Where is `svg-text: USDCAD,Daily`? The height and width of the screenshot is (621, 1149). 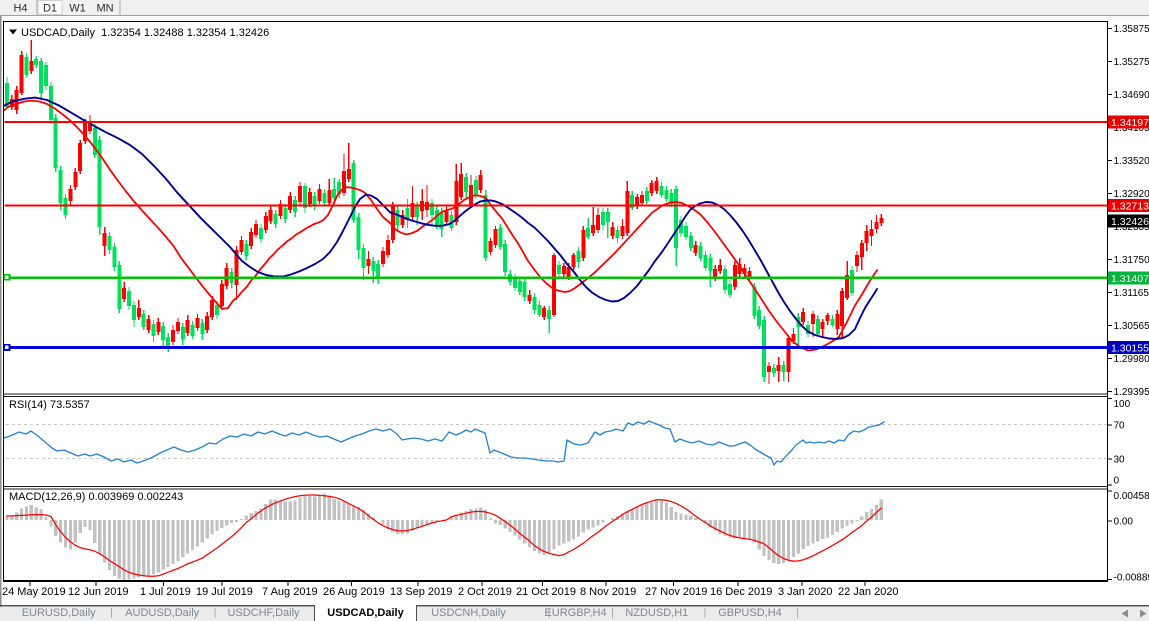 svg-text: USDCAD,Daily is located at coordinates (365, 613).